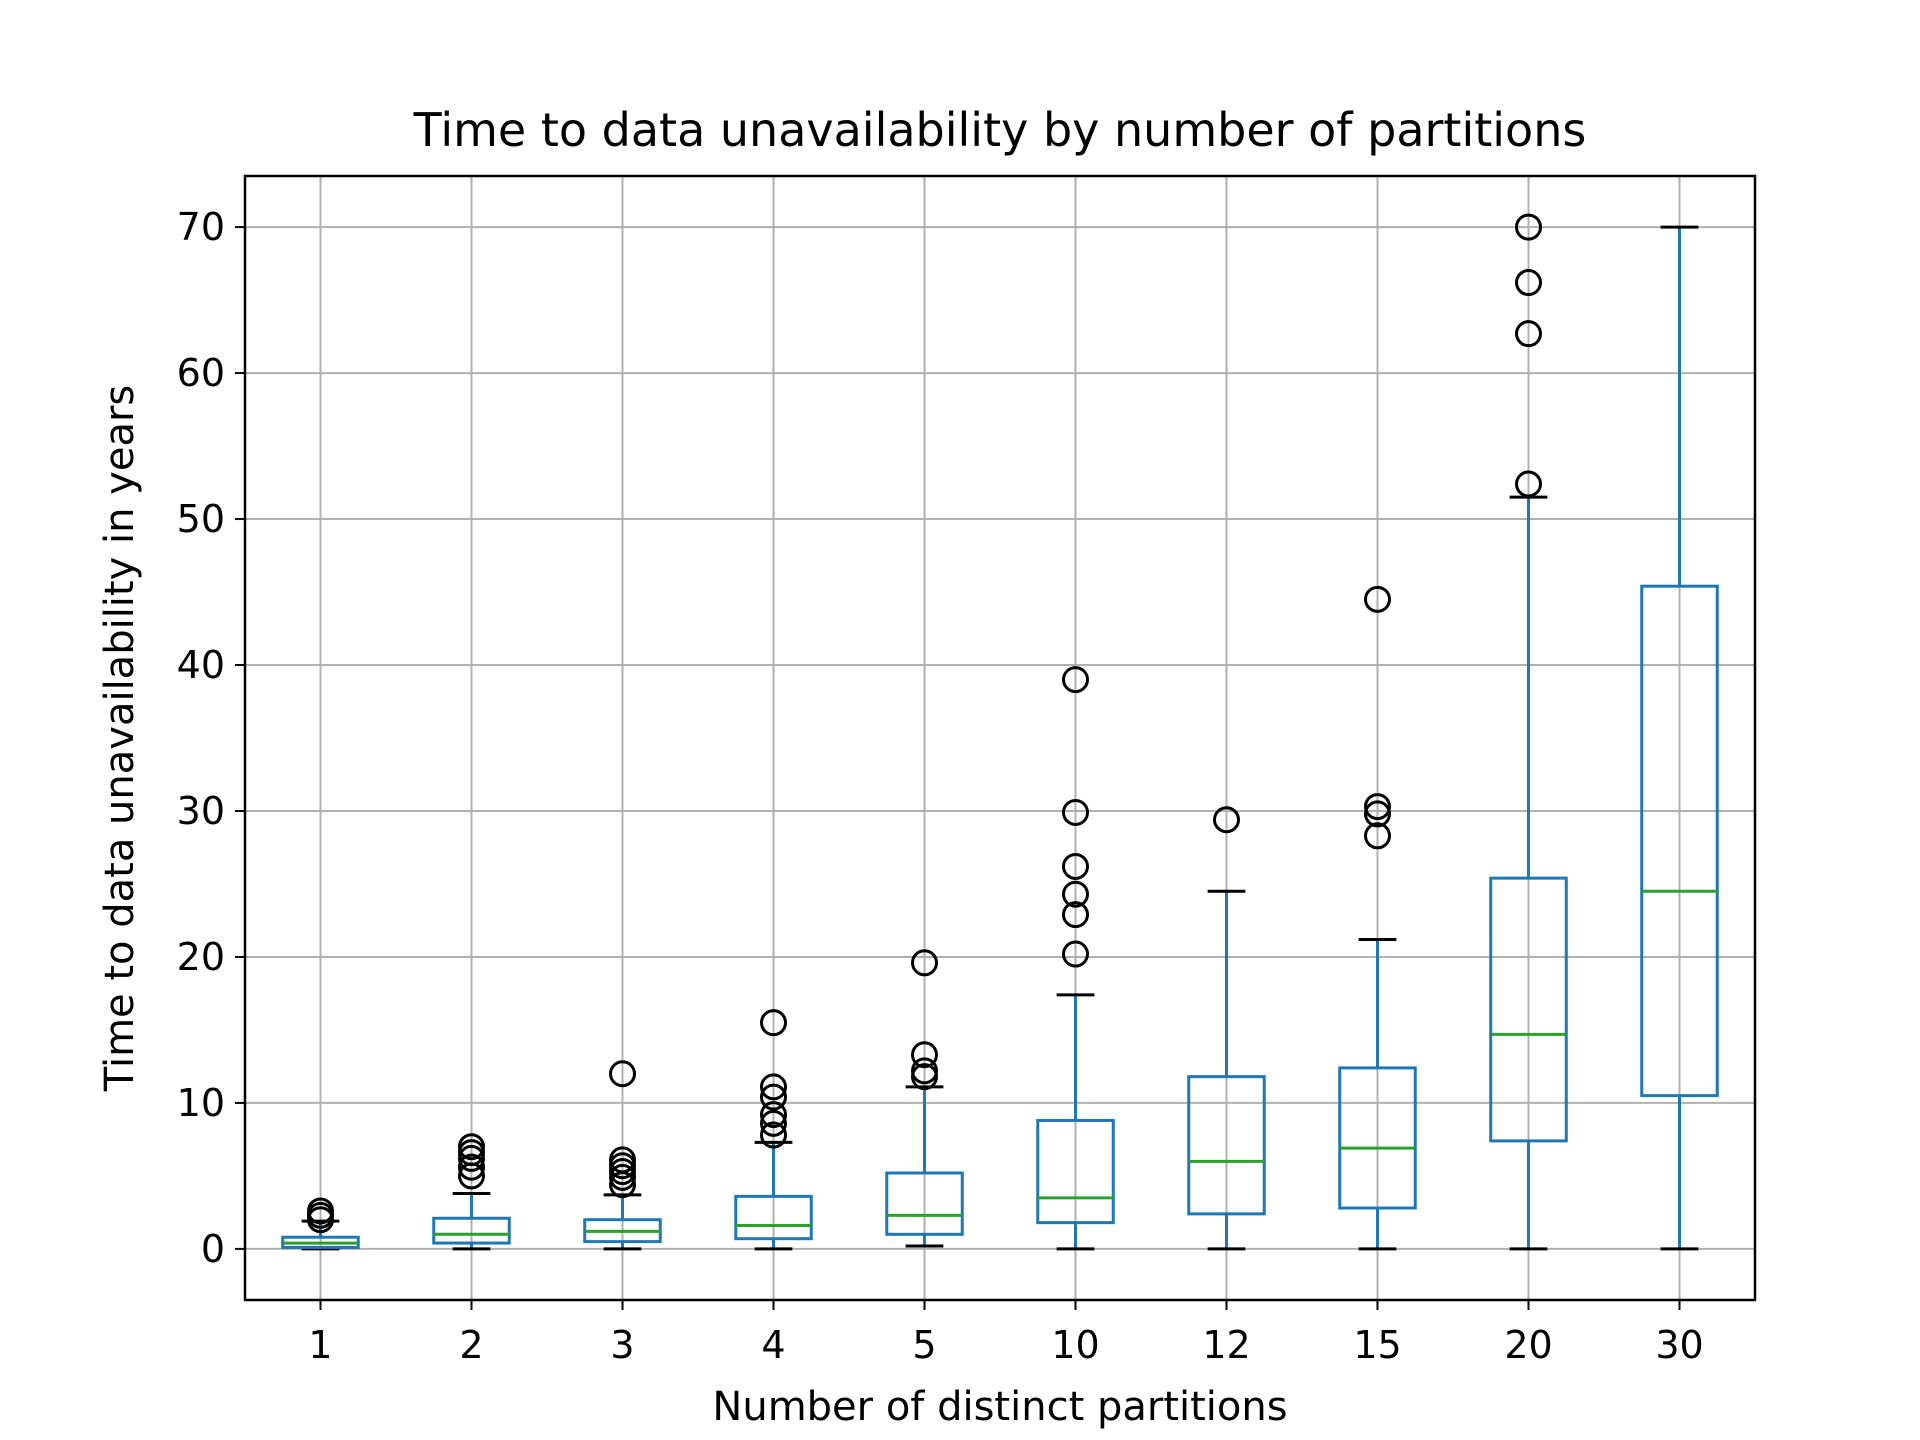 The image size is (1920, 1440). I want to click on x-tick-label: 10, so click(1075, 1345).